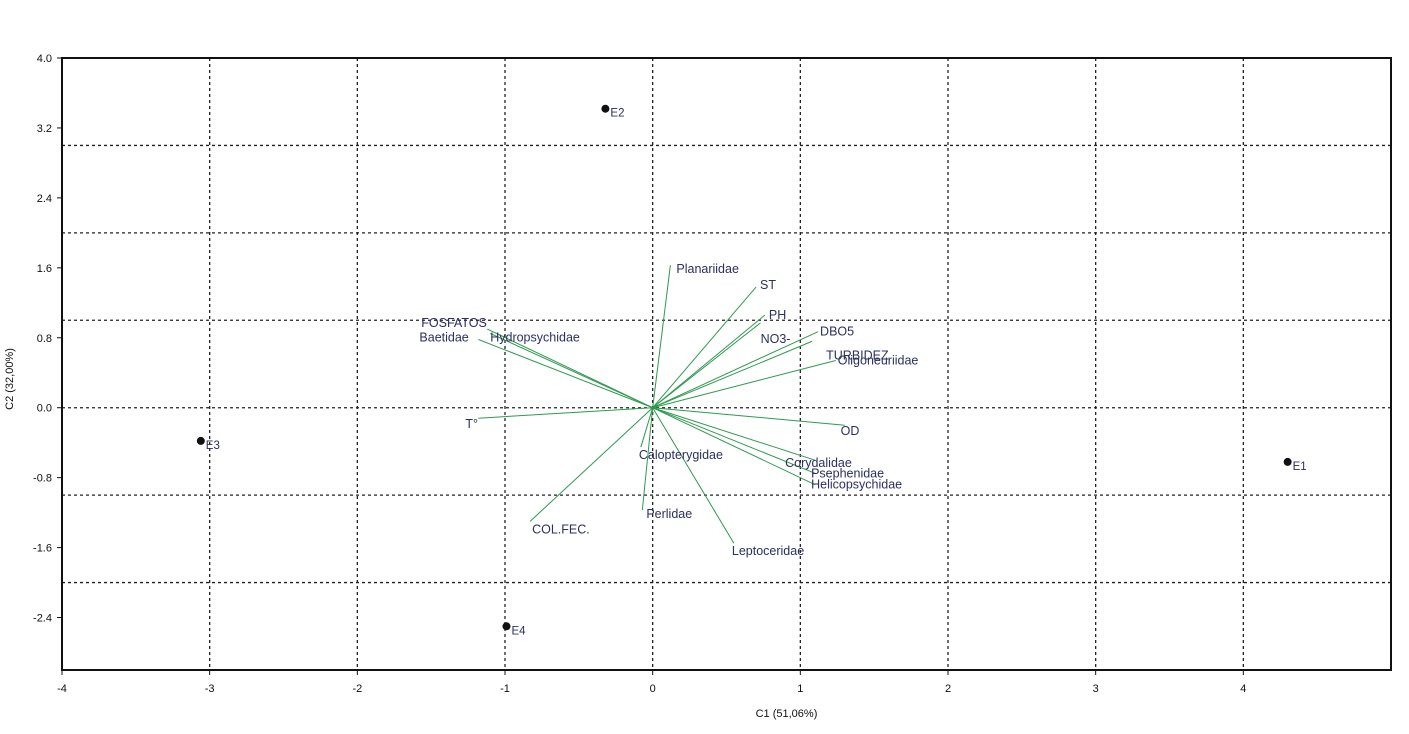  Describe the element at coordinates (681, 455) in the screenshot. I see `vector-label: Calopterygidae` at that location.